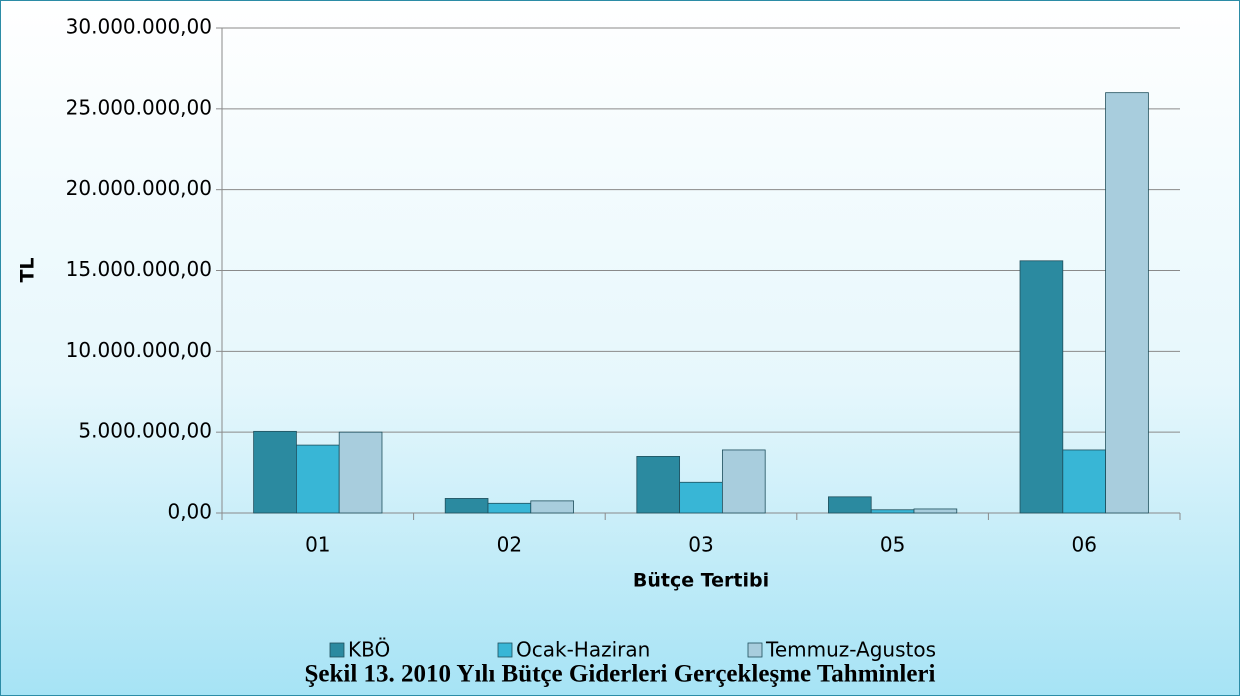 The image size is (1240, 696). I want to click on y-tick-label: 30.000.000,00, so click(139, 27).